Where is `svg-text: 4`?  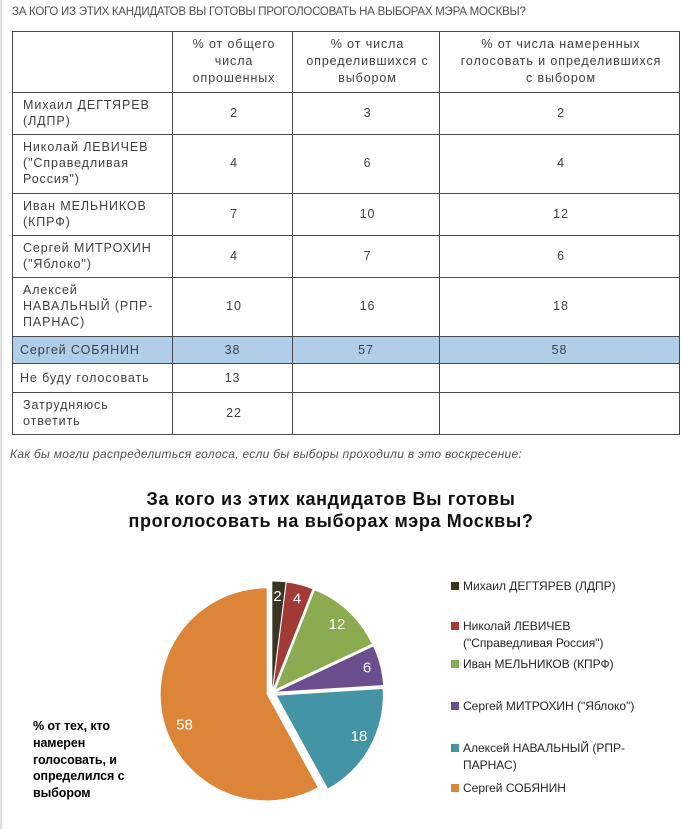
svg-text: 4 is located at coordinates (297, 599).